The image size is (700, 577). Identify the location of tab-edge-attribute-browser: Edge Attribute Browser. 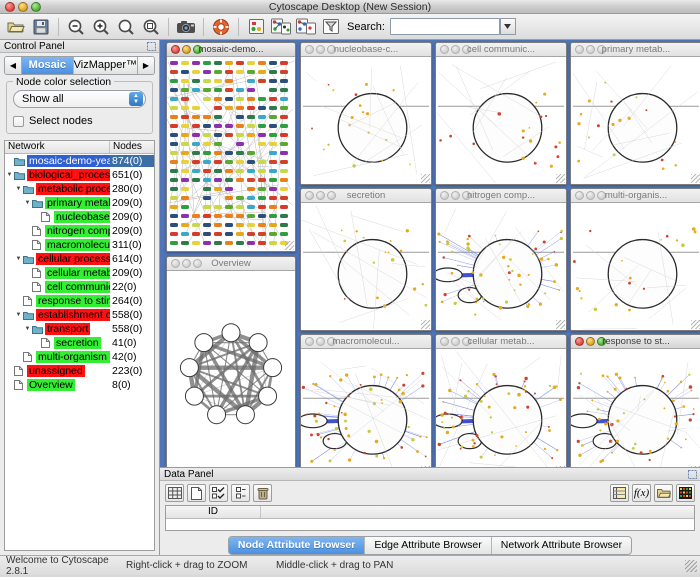
(427, 545).